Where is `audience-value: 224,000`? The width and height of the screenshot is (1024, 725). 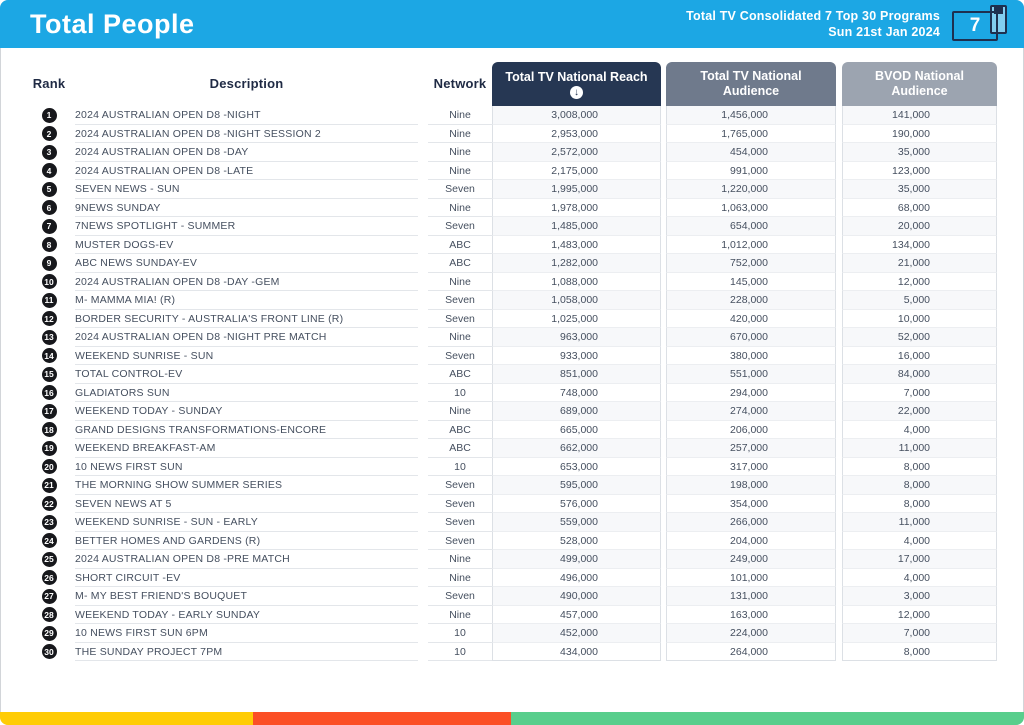
audience-value: 224,000 is located at coordinates (751, 633).